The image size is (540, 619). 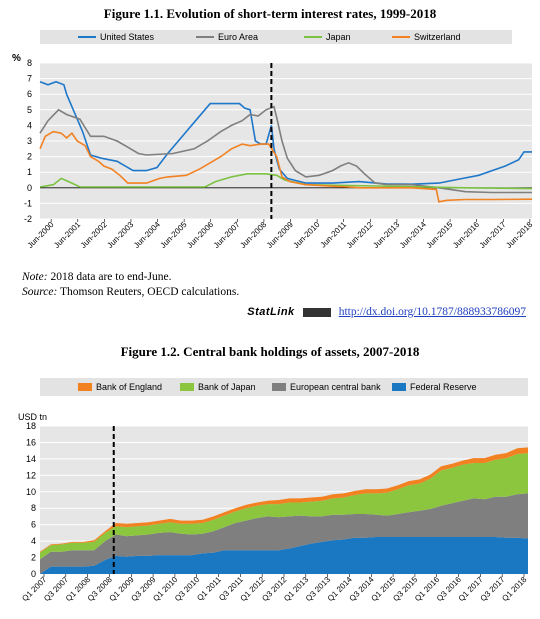 I want to click on chart1-y-tick-label: 8, so click(x=29, y=63).